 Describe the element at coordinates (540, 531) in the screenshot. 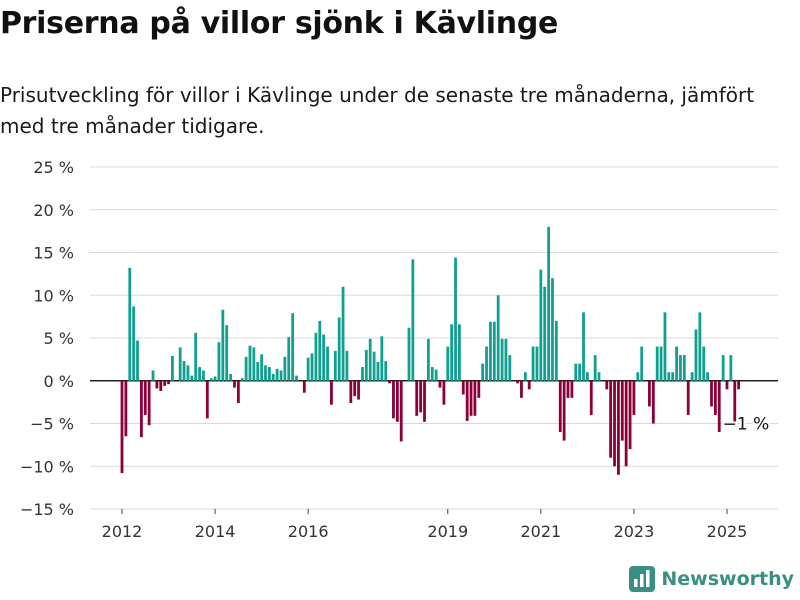

I see `x-tick-label: 2021` at that location.